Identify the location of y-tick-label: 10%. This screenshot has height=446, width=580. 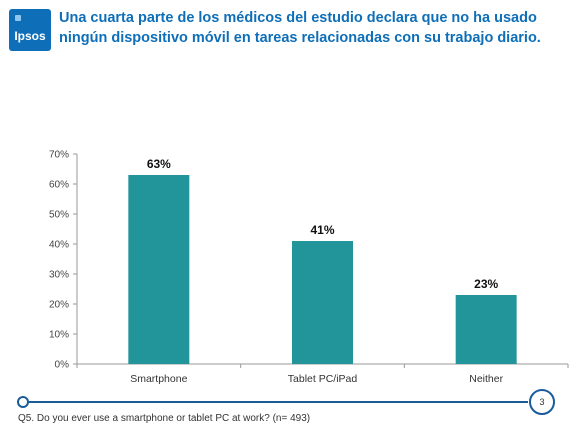
(59, 335).